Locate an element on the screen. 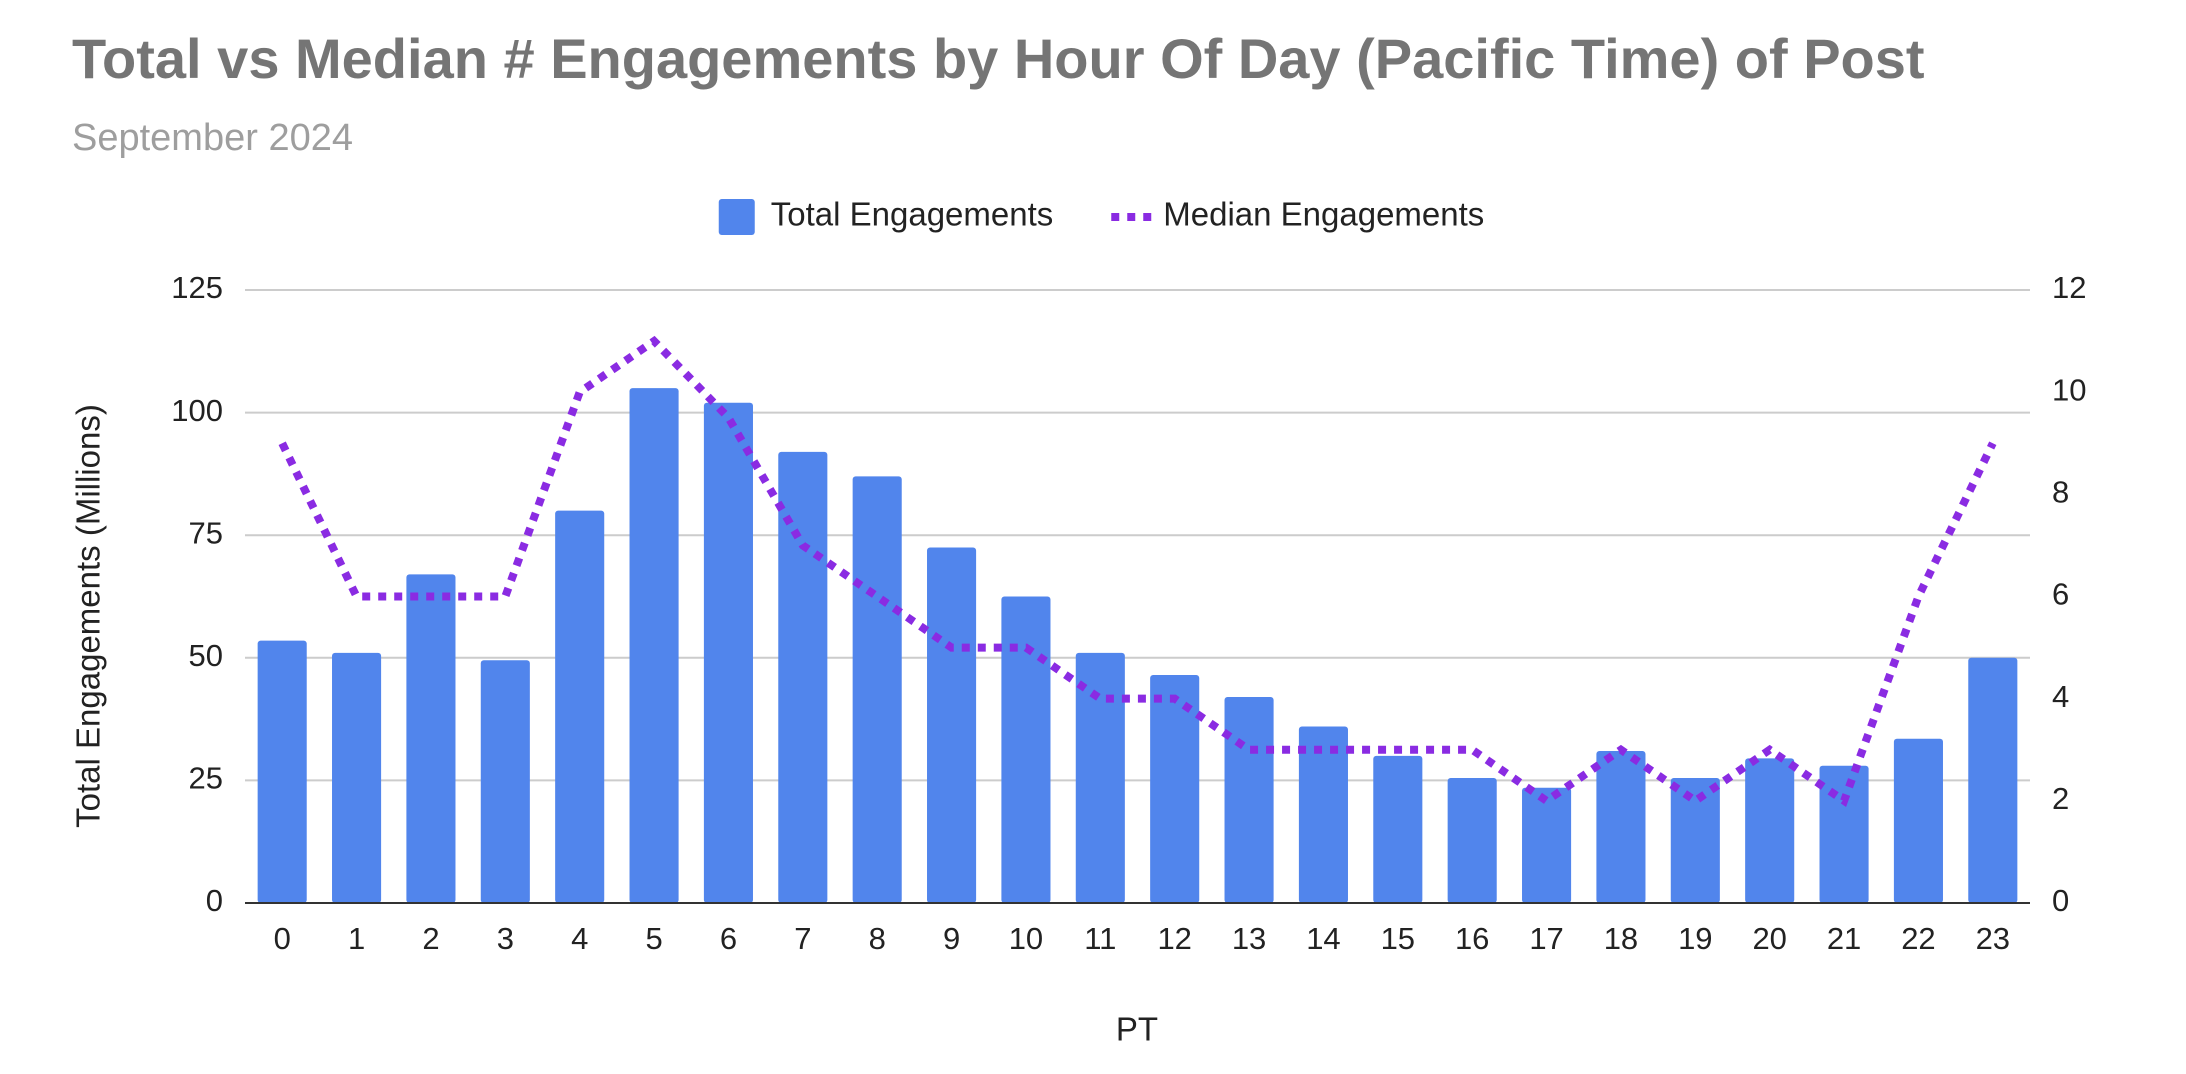 The image size is (2186, 1074). x-tick-label: 14 is located at coordinates (1323, 938).